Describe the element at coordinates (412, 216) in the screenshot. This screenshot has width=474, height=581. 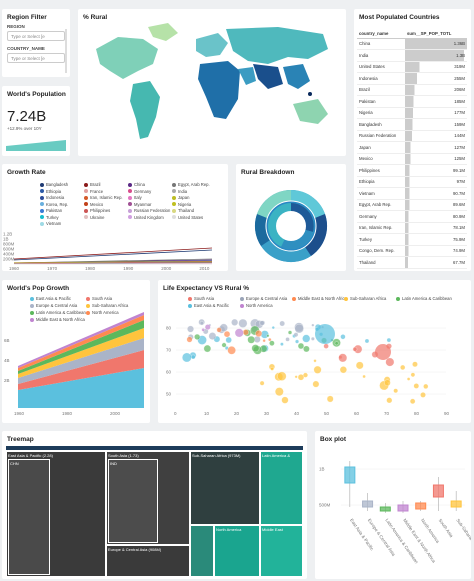
I see `table-row: Germany 80.9M` at that location.